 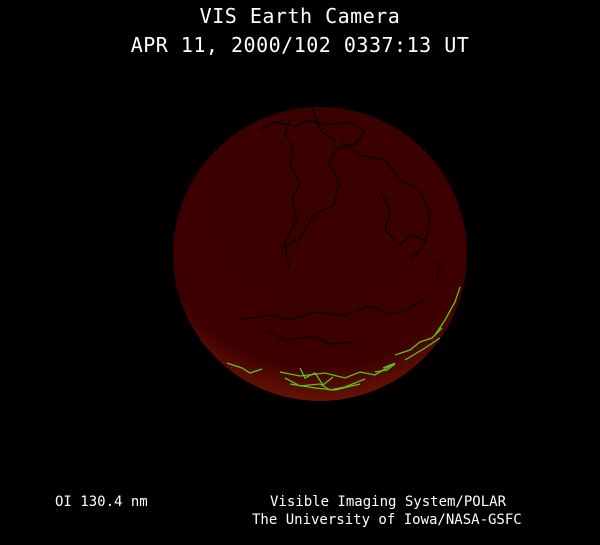 What do you see at coordinates (300, 45) in the screenshot?
I see `image-timestamp: APR 11, 2000/102 0337:13 UT` at bounding box center [300, 45].